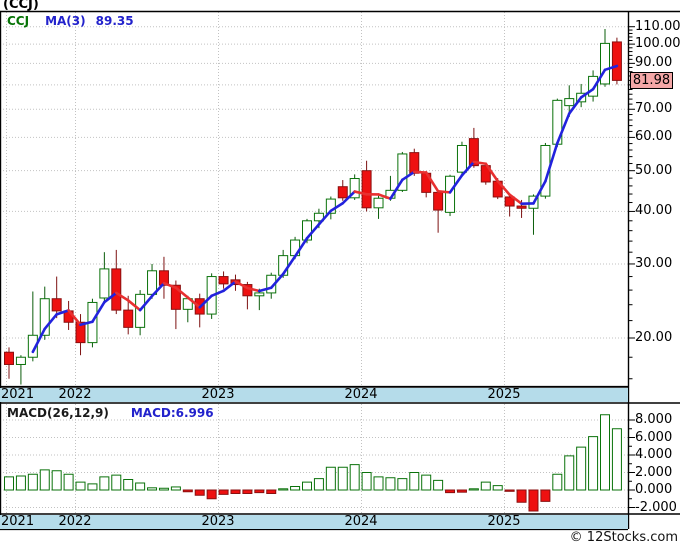 The image size is (680, 546). Describe the element at coordinates (654, 263) in the screenshot. I see `price-axis-label: 30.00` at that location.